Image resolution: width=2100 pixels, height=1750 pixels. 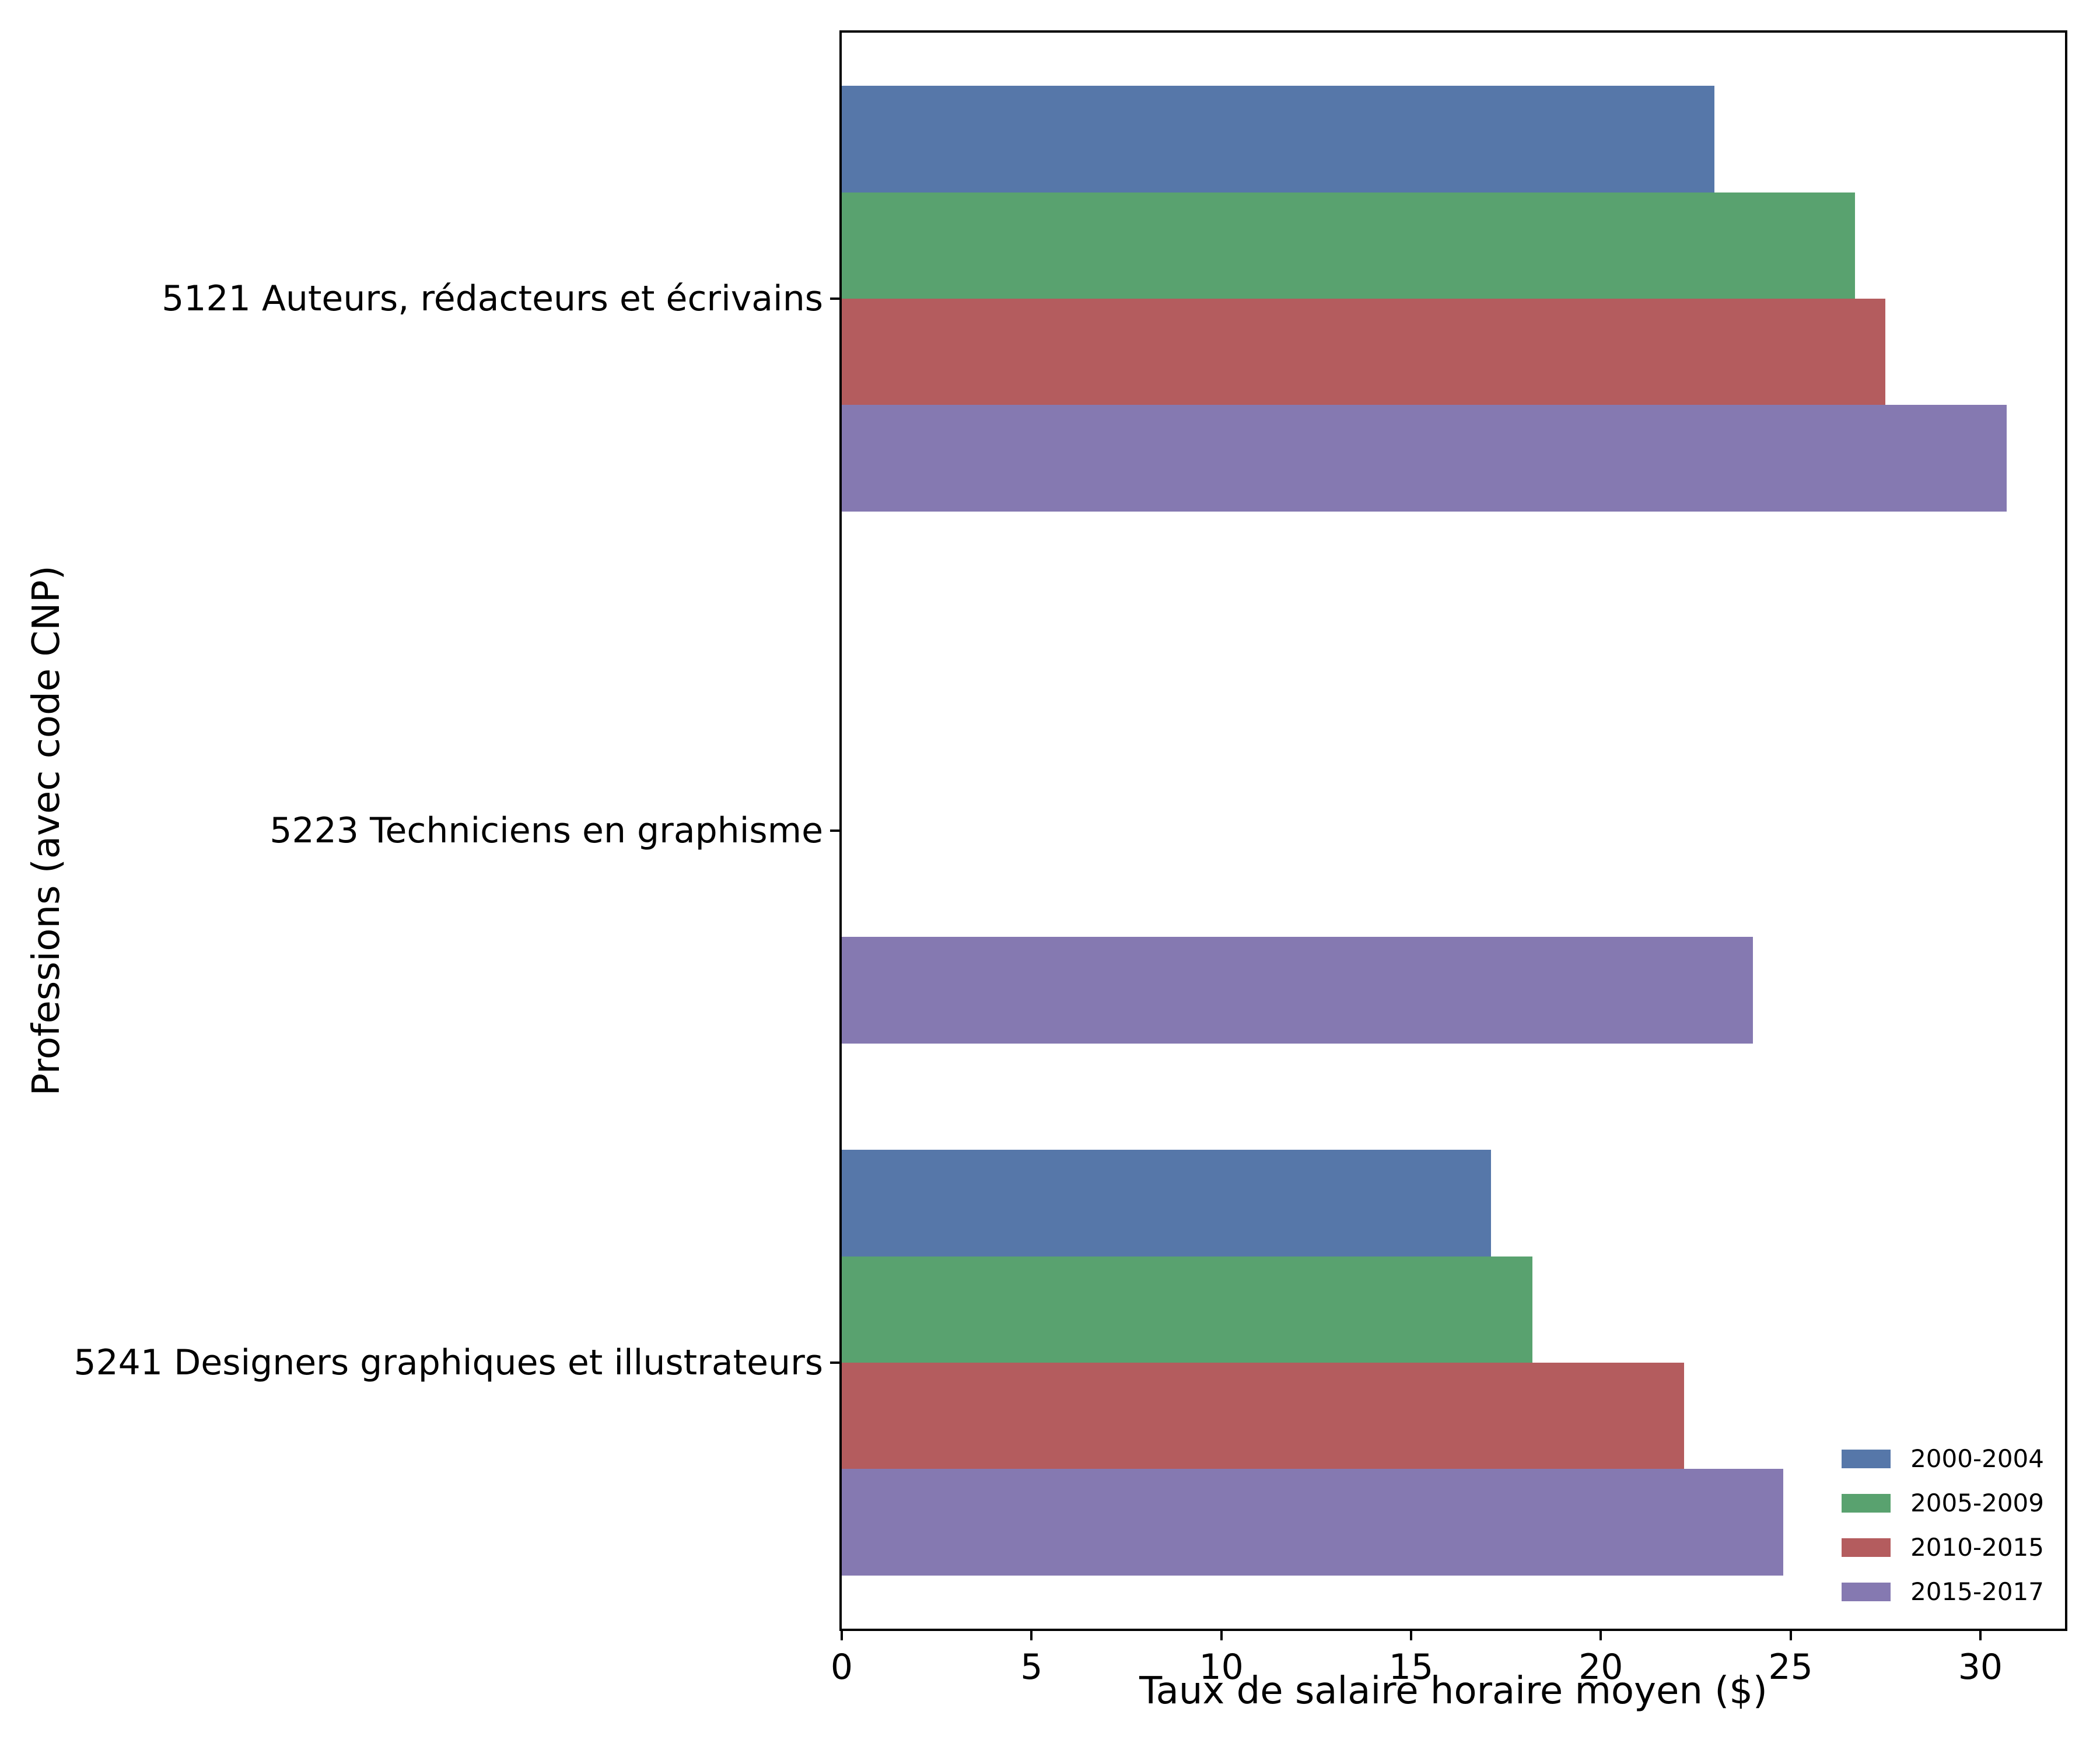 I want to click on x-tick-label-25: 25, so click(x=1790, y=1667).